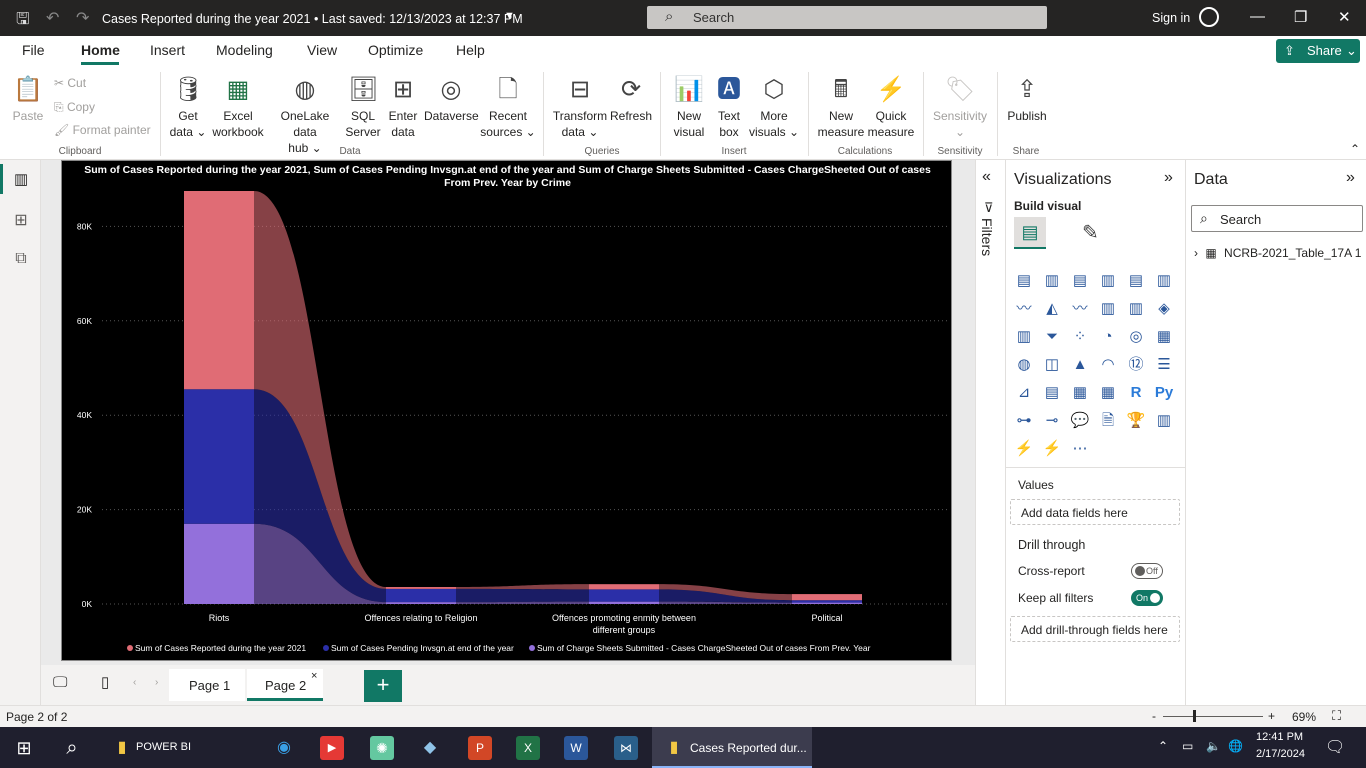 The width and height of the screenshot is (1366, 768). I want to click on menu-insert: Insert, so click(168, 50).